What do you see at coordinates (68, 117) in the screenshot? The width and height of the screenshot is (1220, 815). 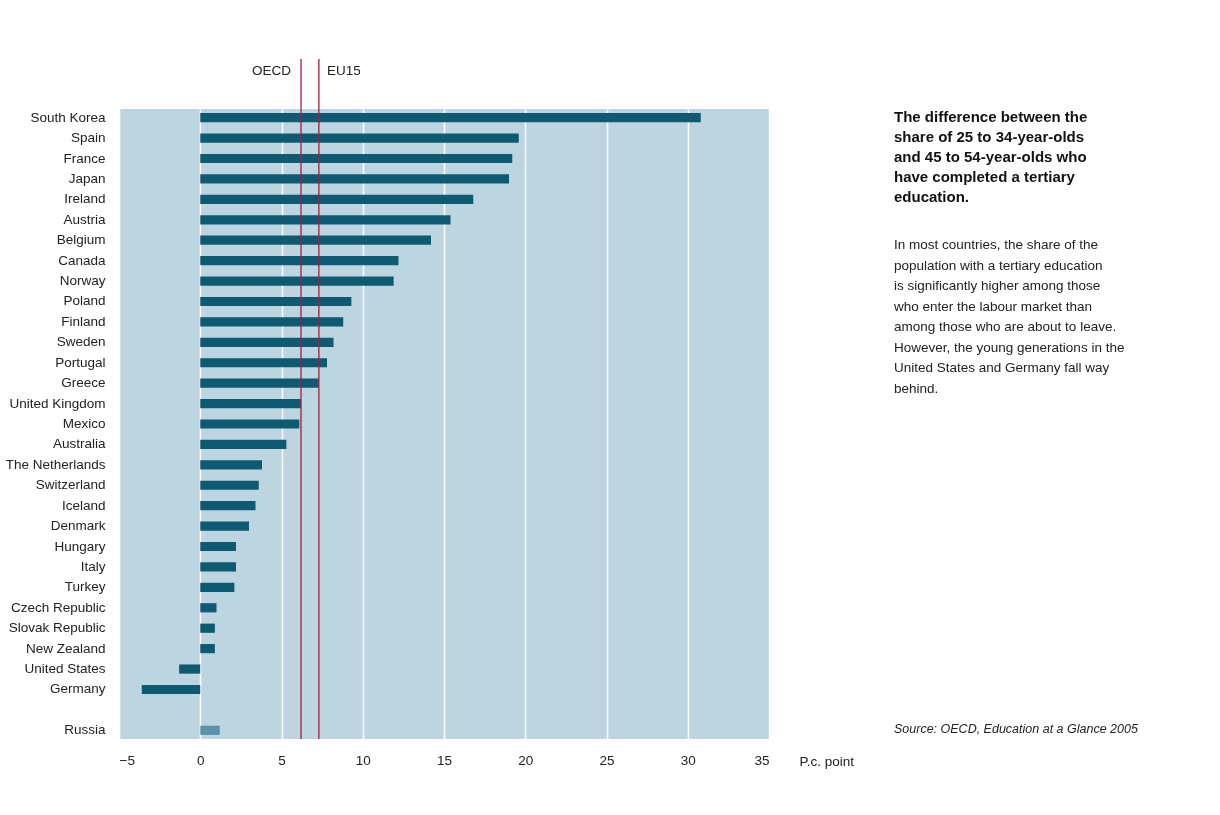 I see `y-tick-label: South Korea` at bounding box center [68, 117].